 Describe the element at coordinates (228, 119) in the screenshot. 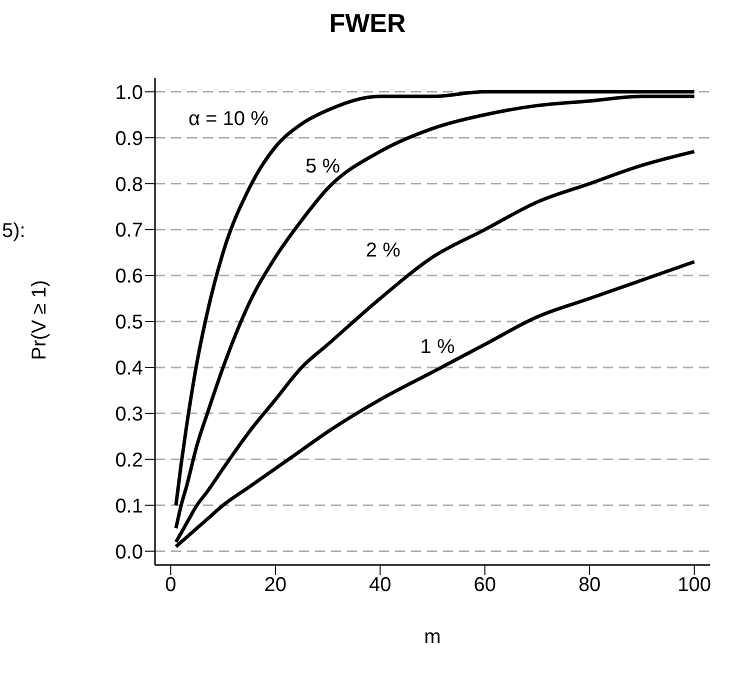

I see `series-label: α = 10 %` at that location.